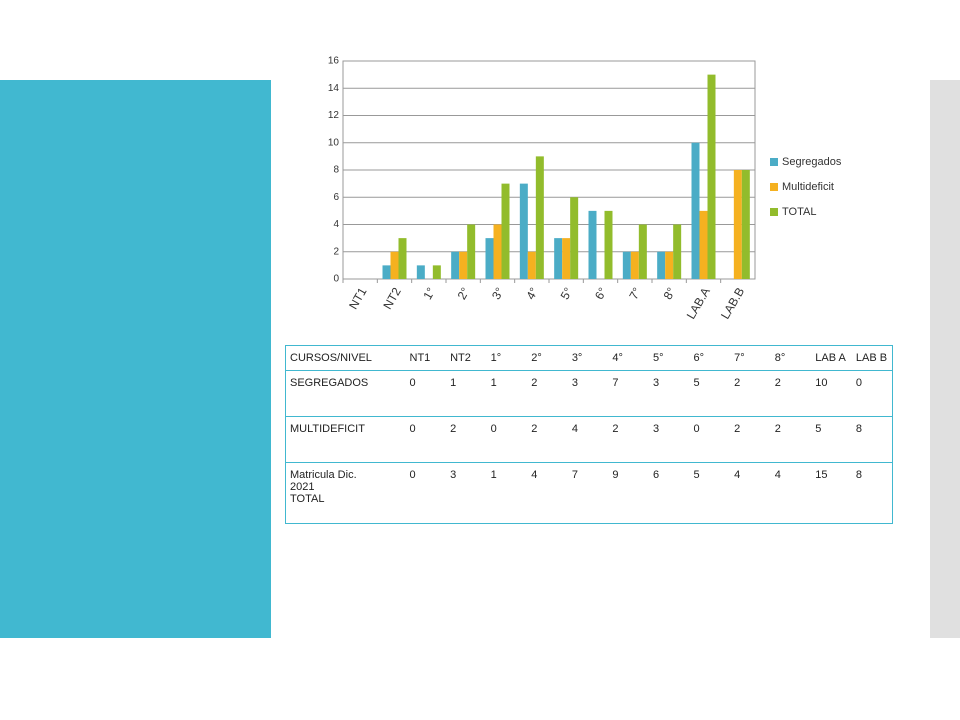 The image size is (960, 720). What do you see at coordinates (464, 293) in the screenshot?
I see `x-tick-label: 2°` at bounding box center [464, 293].